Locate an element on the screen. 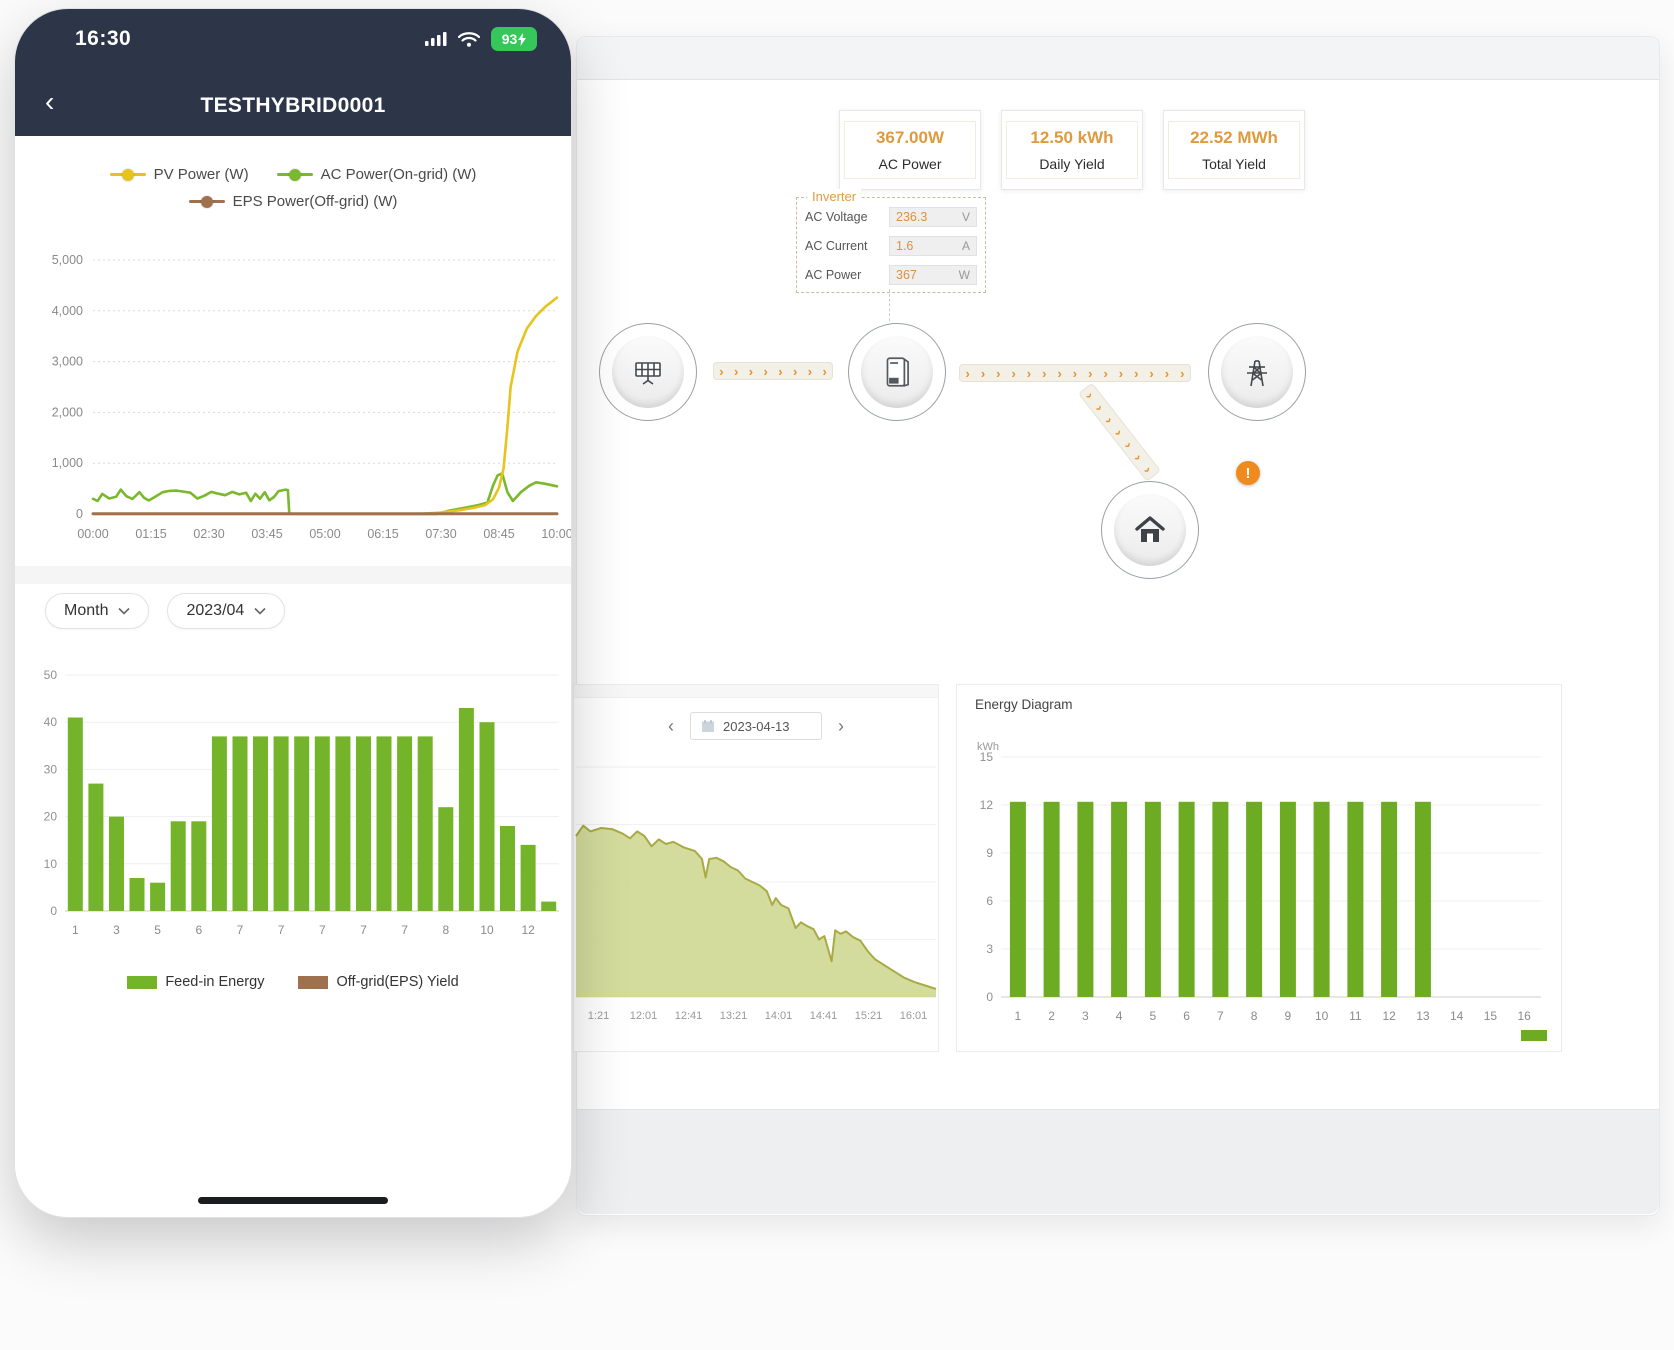 The height and width of the screenshot is (1350, 1674). svg-text: 1 is located at coordinates (1018, 1016).